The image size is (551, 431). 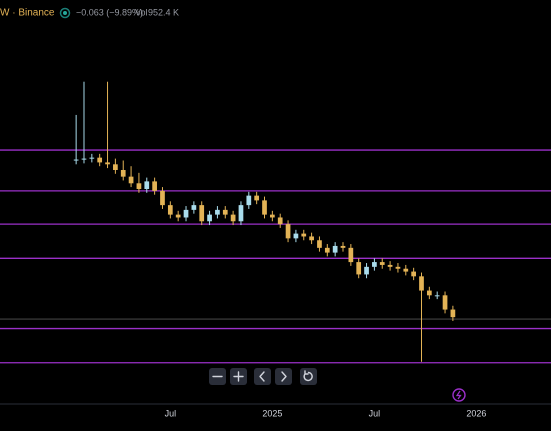 What do you see at coordinates (27, 13) in the screenshot?
I see `symbol: W · Binance` at bounding box center [27, 13].